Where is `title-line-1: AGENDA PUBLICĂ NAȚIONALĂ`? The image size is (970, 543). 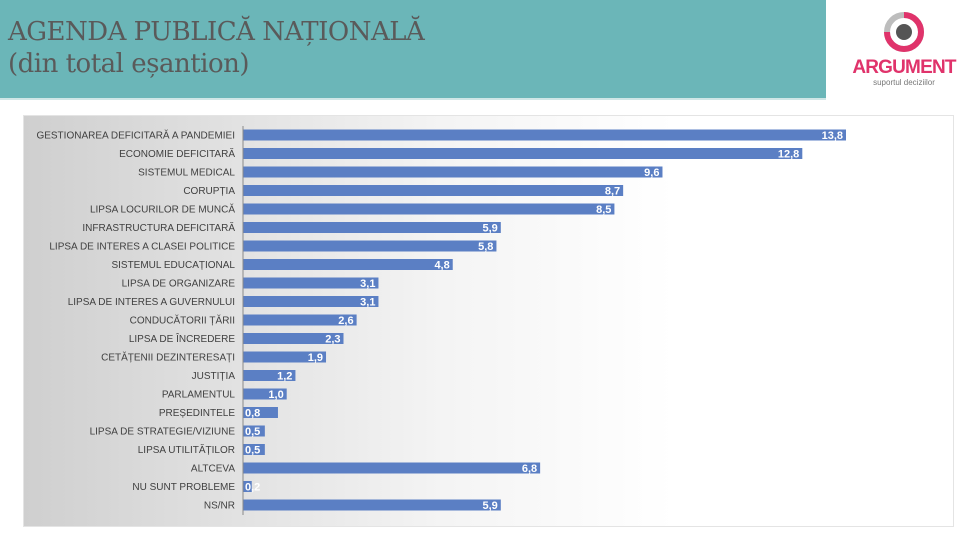 title-line-1: AGENDA PUBLICĂ NAȚIONALĂ is located at coordinates (216, 32).